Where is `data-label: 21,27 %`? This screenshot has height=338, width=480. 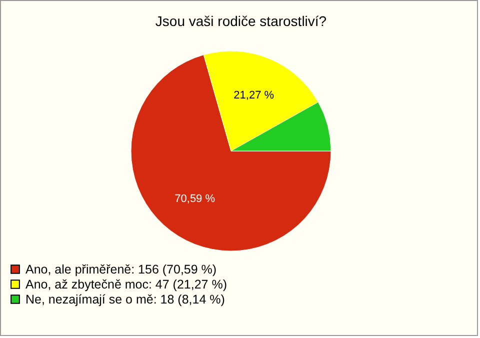
data-label: 21,27 % is located at coordinates (254, 96).